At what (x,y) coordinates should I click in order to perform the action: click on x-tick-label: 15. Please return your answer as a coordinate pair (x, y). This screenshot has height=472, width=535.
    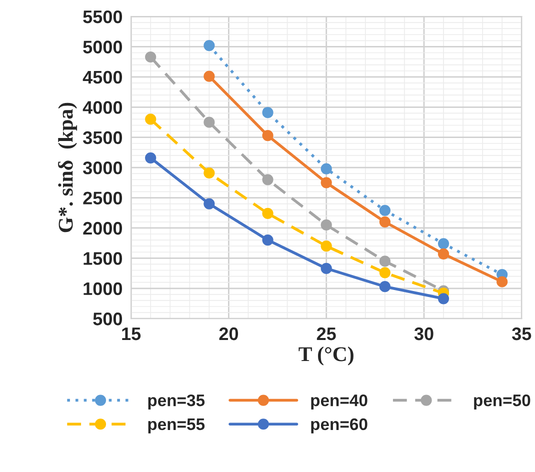
    Looking at the image, I should click on (131, 334).